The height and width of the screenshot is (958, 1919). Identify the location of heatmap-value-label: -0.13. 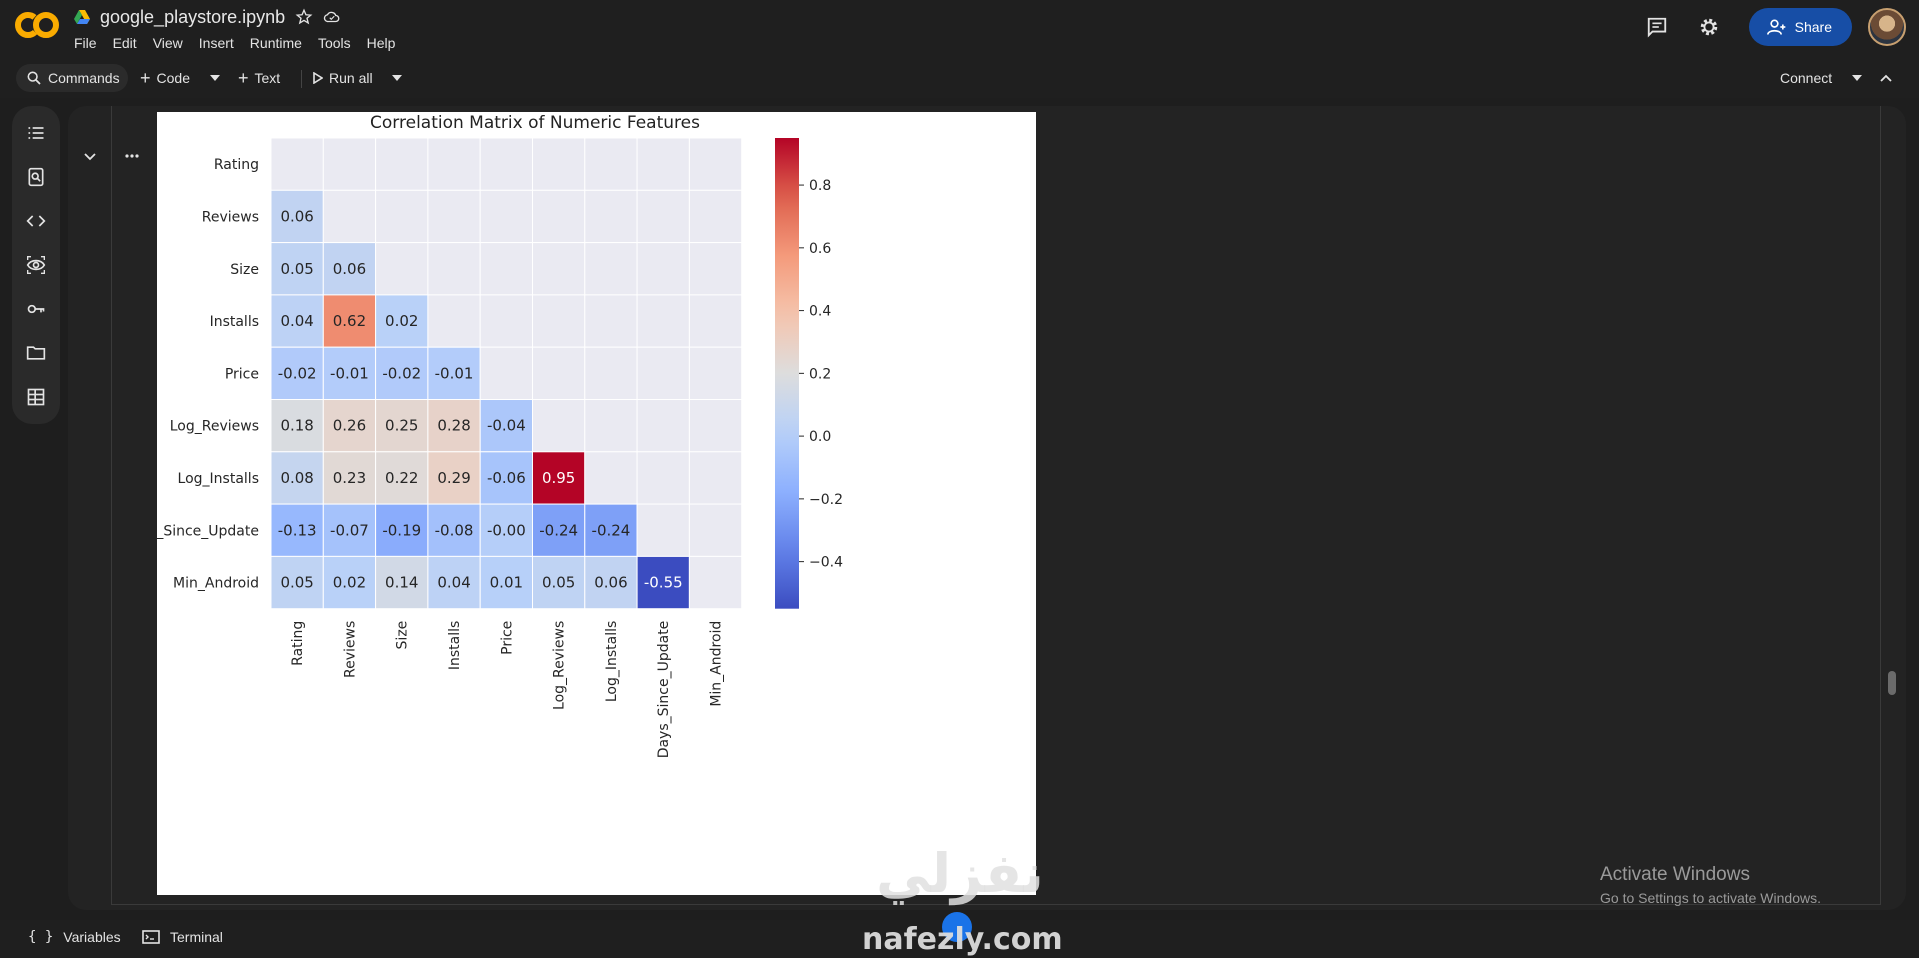
(297, 530).